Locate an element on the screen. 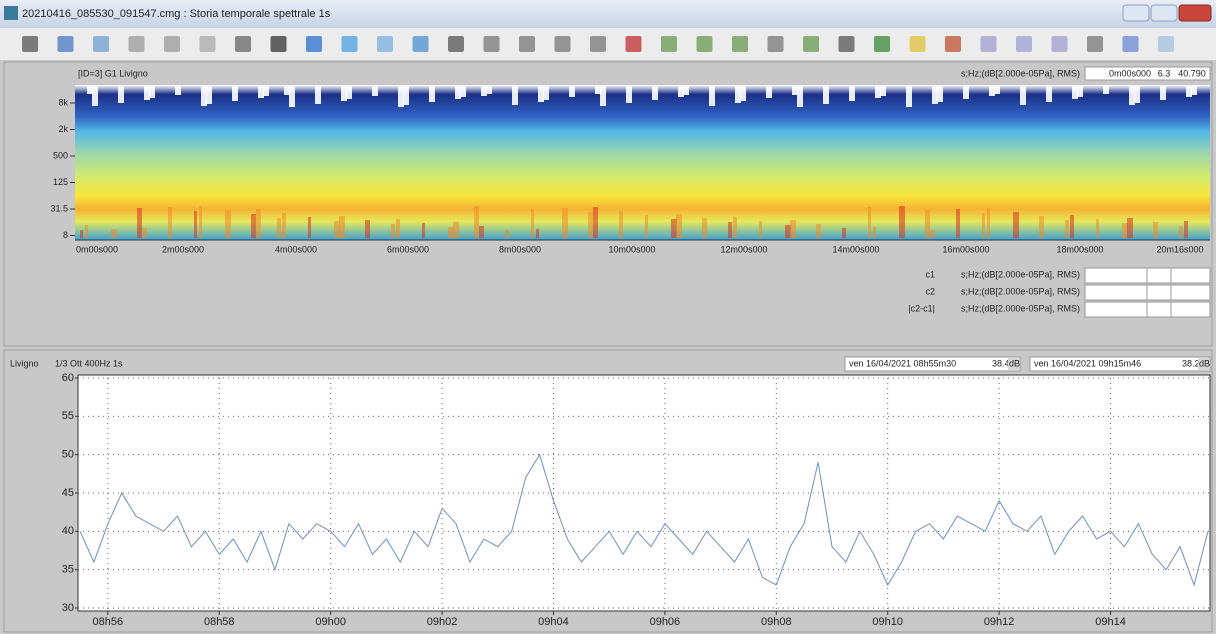 The width and height of the screenshot is (1216, 634). readout-level: 40.790 is located at coordinates (1192, 73).